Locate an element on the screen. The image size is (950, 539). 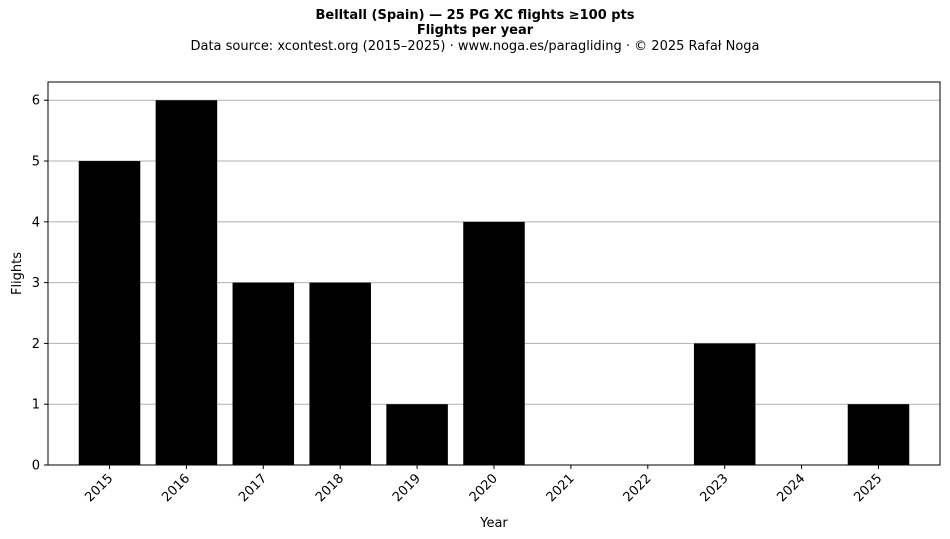
y-tick-label: 6 is located at coordinates (36, 101).